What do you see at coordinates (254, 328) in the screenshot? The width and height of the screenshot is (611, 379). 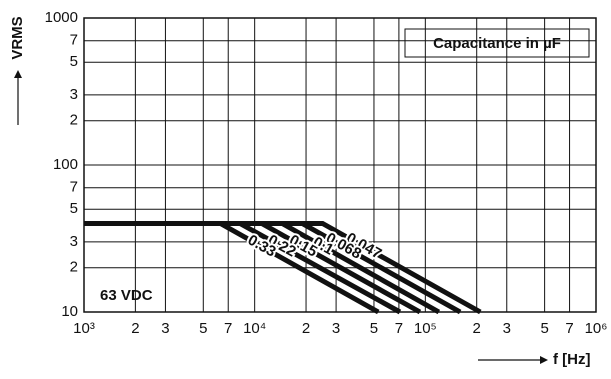 I see `x-tick-label: 10⁴` at bounding box center [254, 328].